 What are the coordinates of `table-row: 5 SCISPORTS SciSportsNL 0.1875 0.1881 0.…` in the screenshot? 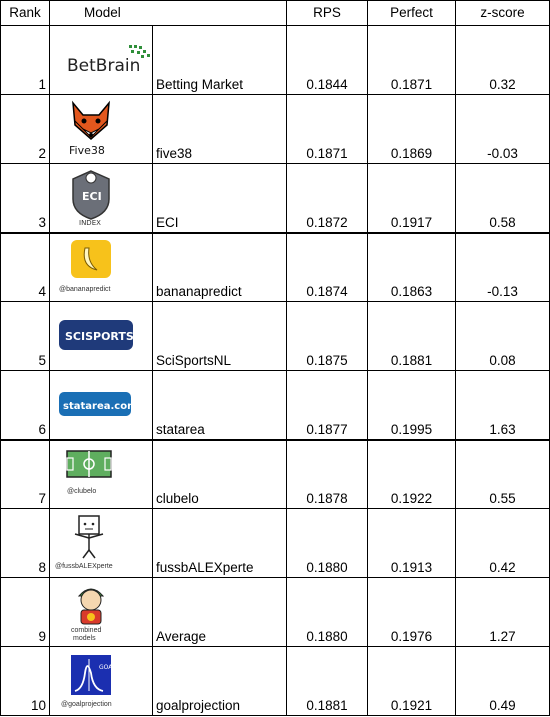 It's located at (275, 336).